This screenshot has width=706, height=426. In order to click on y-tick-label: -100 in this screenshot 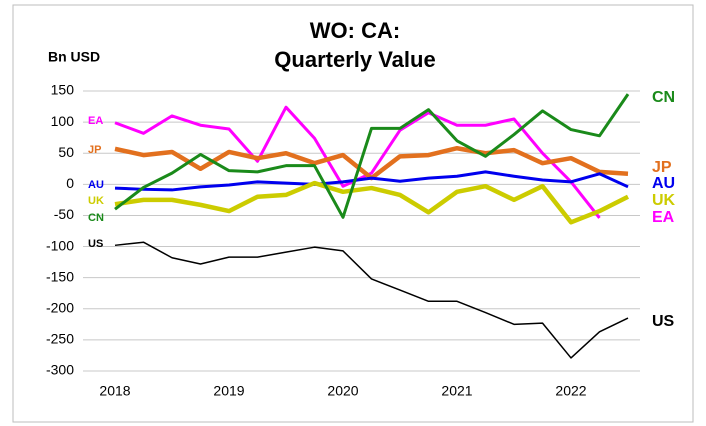, I will do `click(60, 245)`.